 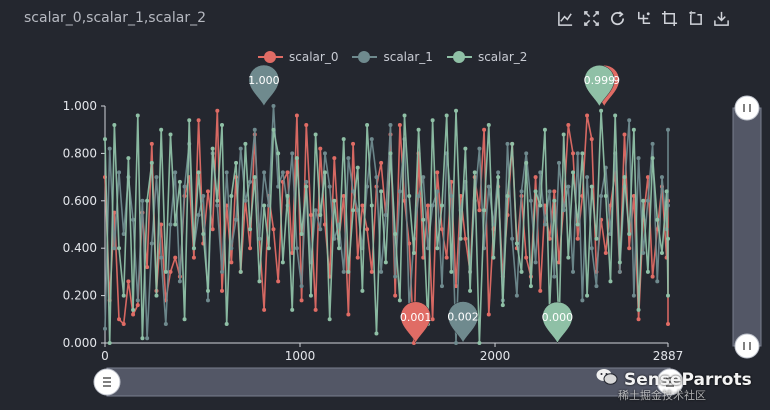 I want to click on legend-item-scalar-1: scalar_1, so click(x=392, y=57).